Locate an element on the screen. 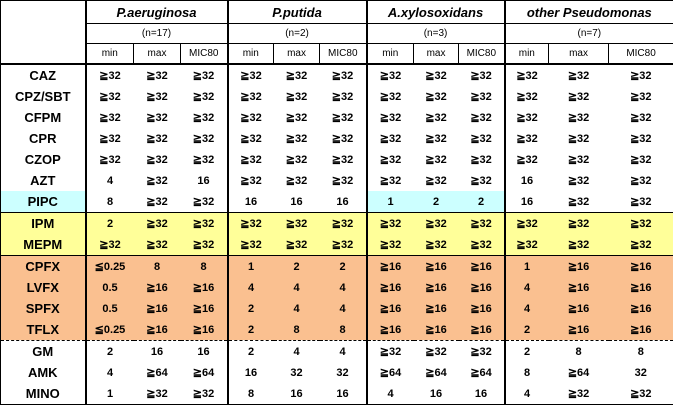 The height and width of the screenshot is (406, 673). table-row: MINO 1 ≧32 ≧32 8 16 16 4 16 16 4 ≧32 ≧32 is located at coordinates (336, 394).